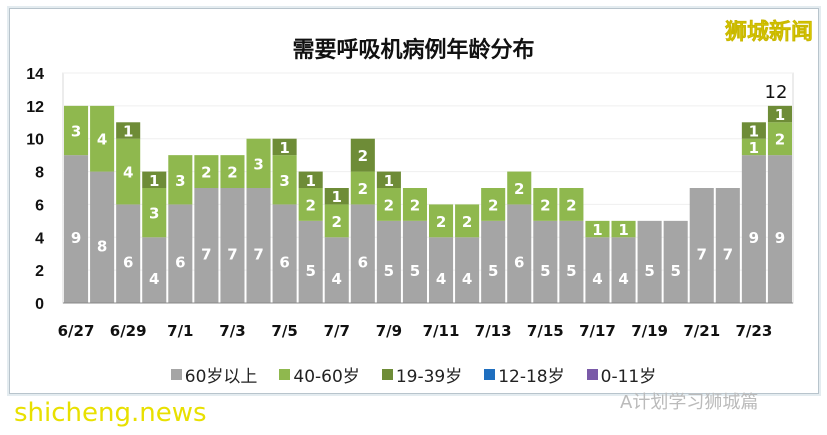  What do you see at coordinates (180, 331) in the screenshot?
I see `x-tick-label: 7/1` at bounding box center [180, 331].